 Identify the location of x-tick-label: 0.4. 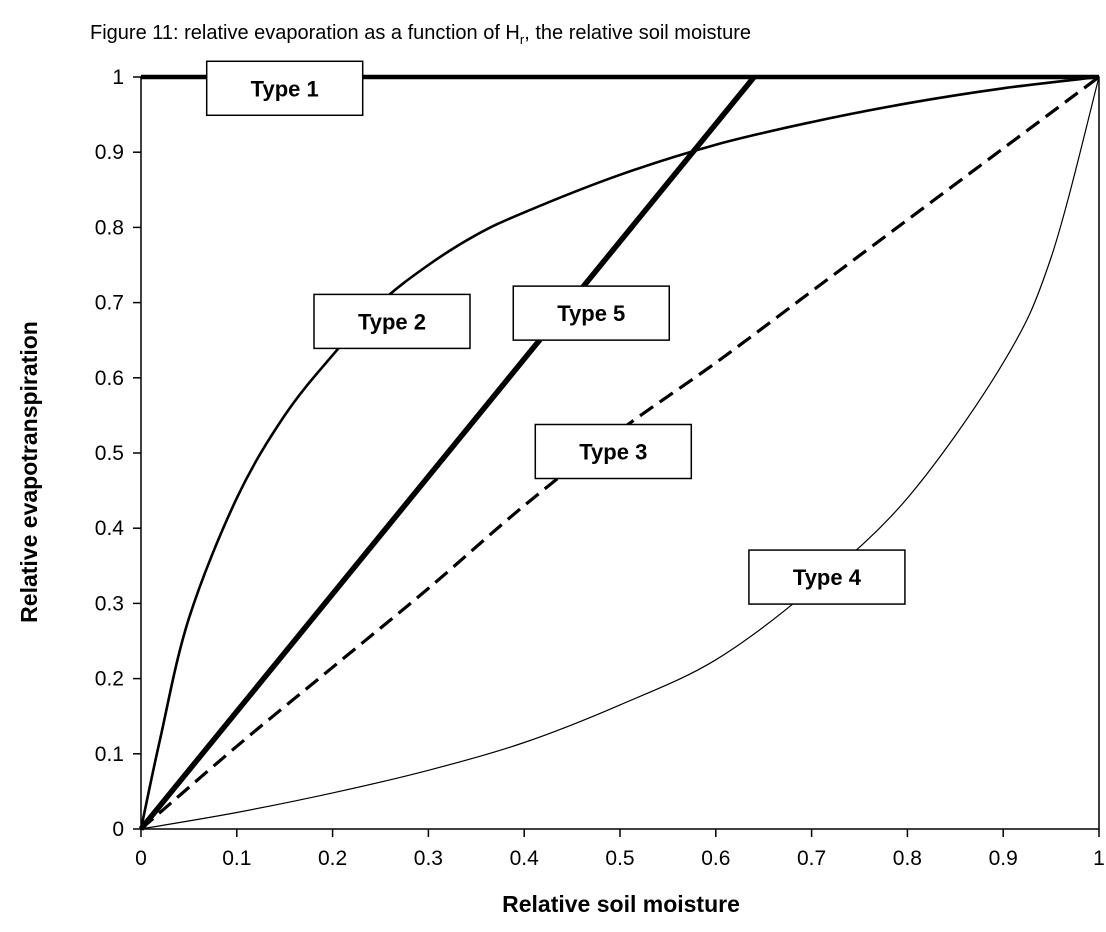
(525, 858).